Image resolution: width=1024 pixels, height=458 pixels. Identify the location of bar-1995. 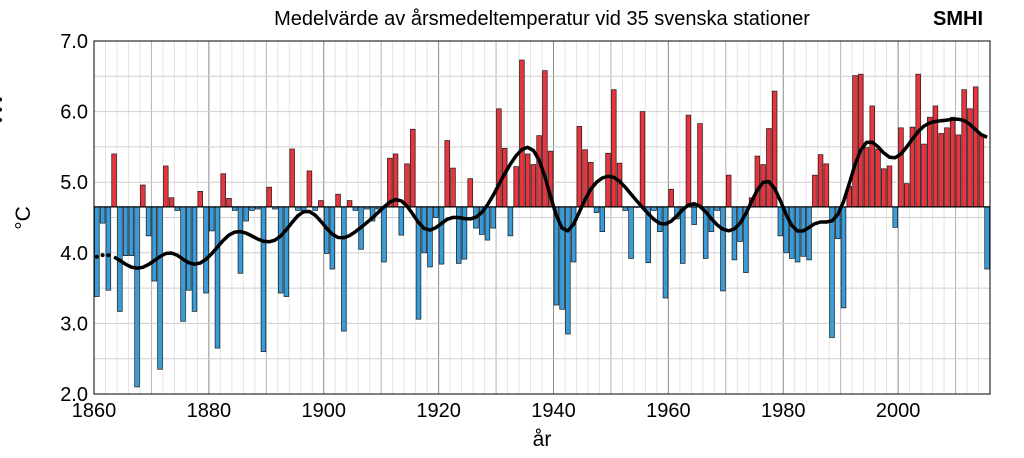
(872, 156).